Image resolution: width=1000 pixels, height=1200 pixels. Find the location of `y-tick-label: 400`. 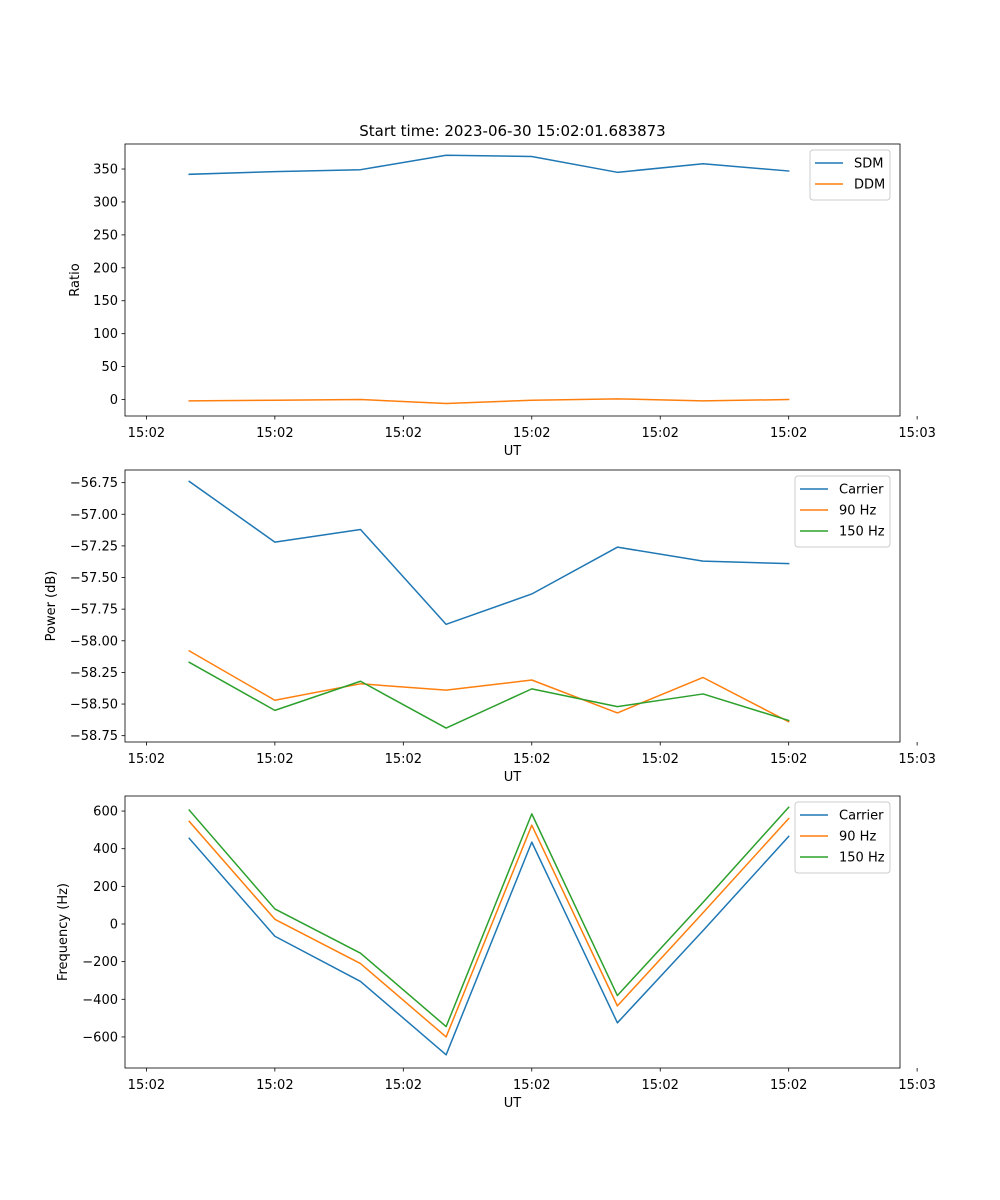

y-tick-label: 400 is located at coordinates (105, 849).